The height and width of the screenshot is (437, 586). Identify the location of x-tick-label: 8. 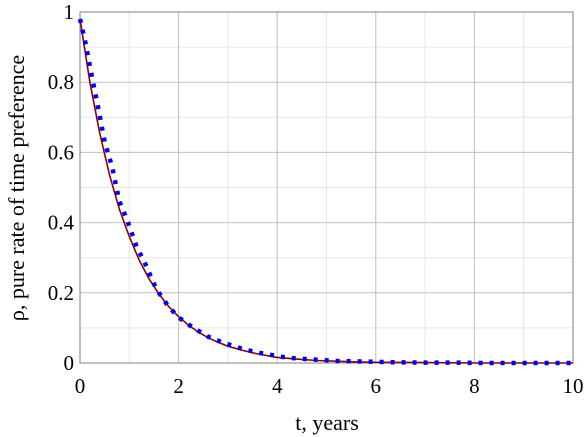
(474, 386).